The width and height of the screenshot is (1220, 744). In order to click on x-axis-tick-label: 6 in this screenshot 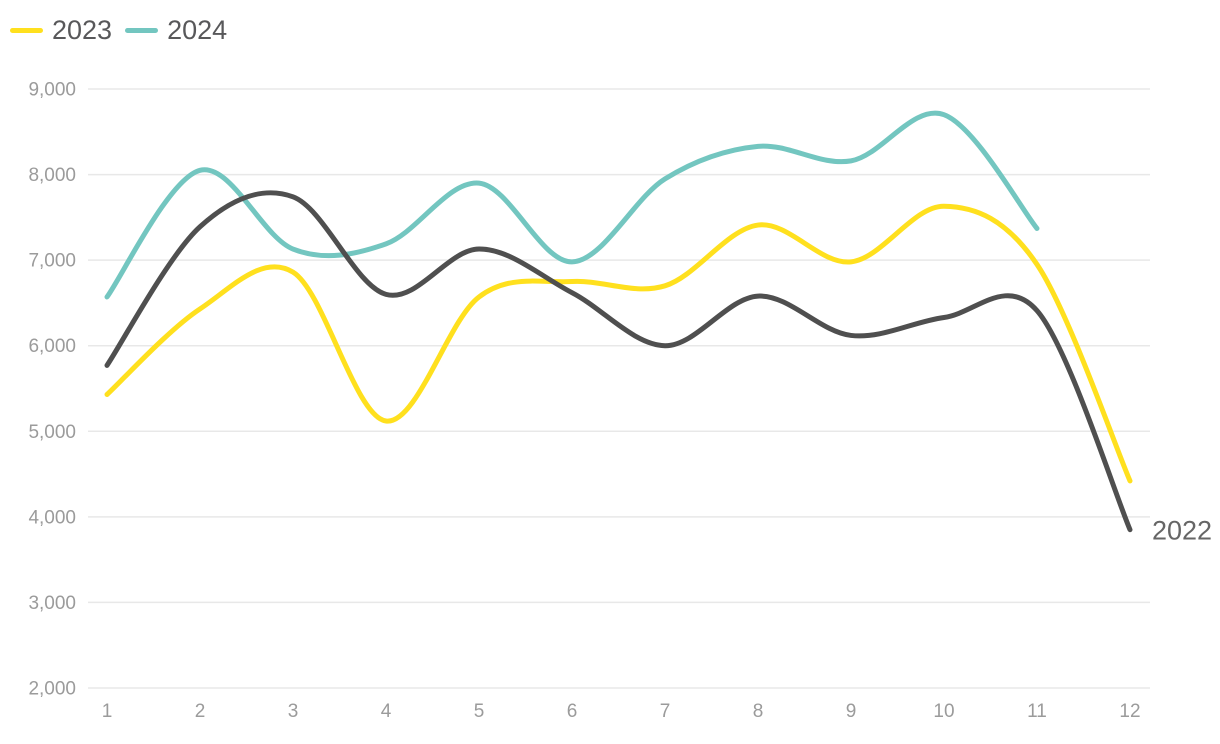, I will do `click(572, 711)`.